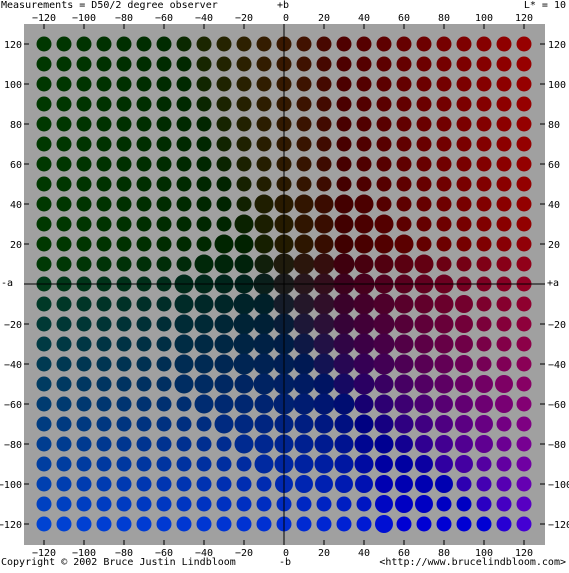  Describe the element at coordinates (524, 18) in the screenshot. I see `x-tick-label-top: 120` at that location.